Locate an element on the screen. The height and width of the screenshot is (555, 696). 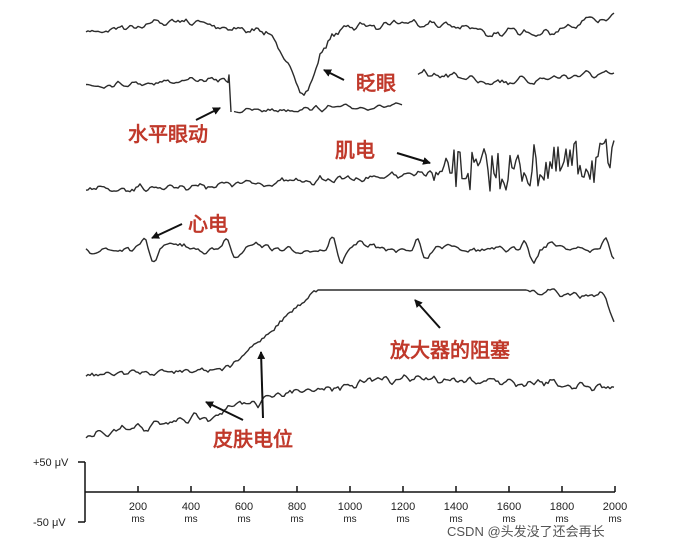
x-tick-label: 2000 is located at coordinates (615, 507).